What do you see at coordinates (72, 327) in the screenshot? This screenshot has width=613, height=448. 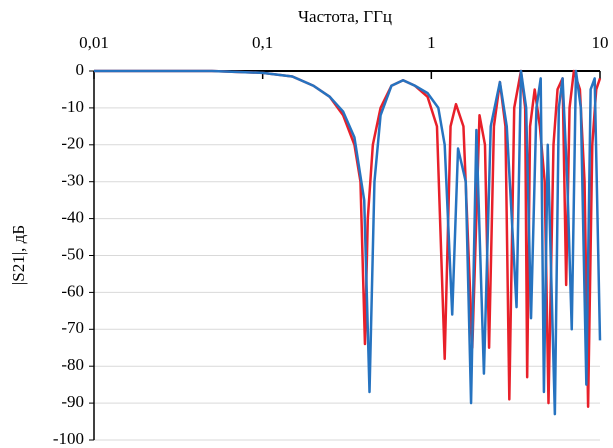 I see `y-tick-label: -70` at bounding box center [72, 327].